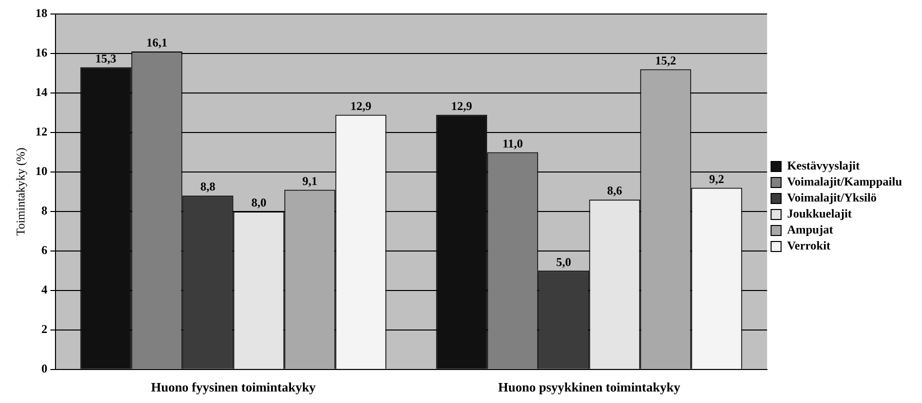 This screenshot has height=403, width=922. What do you see at coordinates (44, 289) in the screenshot?
I see `y-tick-label: 4` at bounding box center [44, 289].